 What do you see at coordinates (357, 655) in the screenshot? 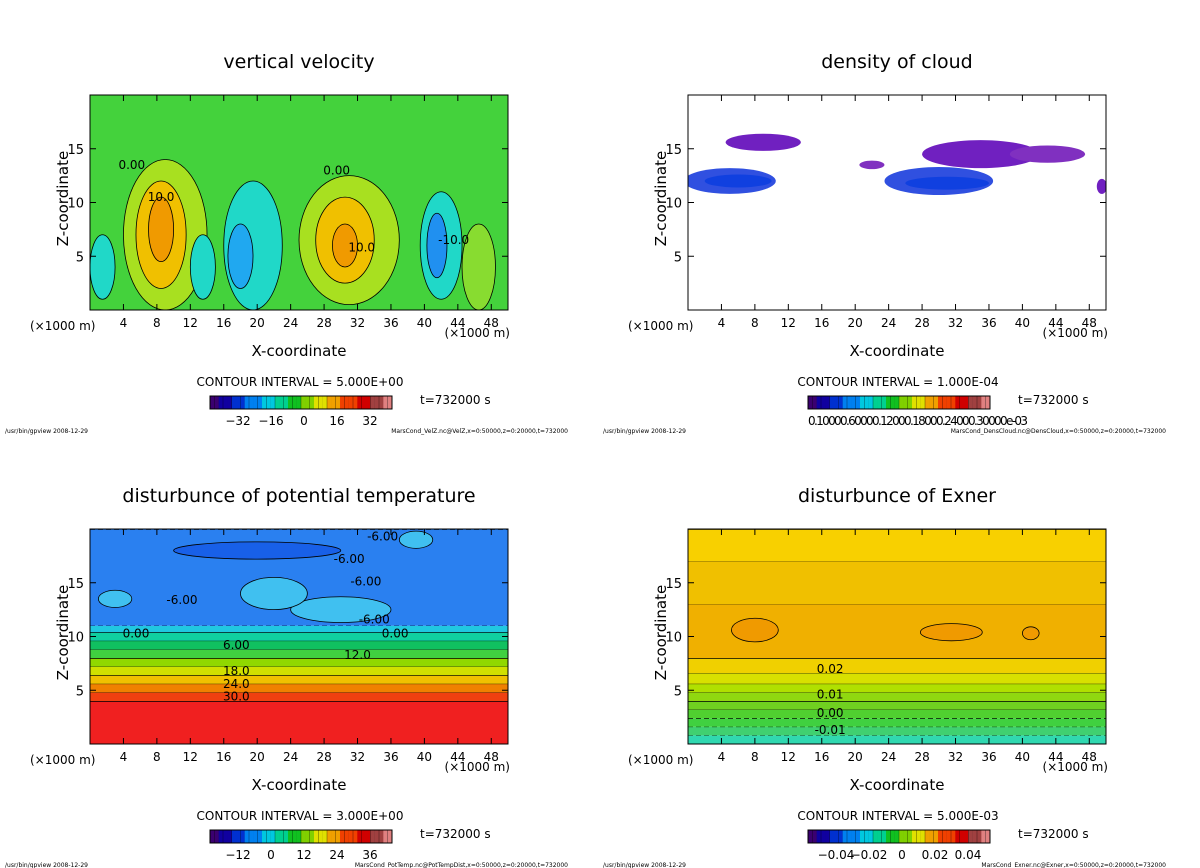
I see `contour-label: 12.0` at bounding box center [357, 655].